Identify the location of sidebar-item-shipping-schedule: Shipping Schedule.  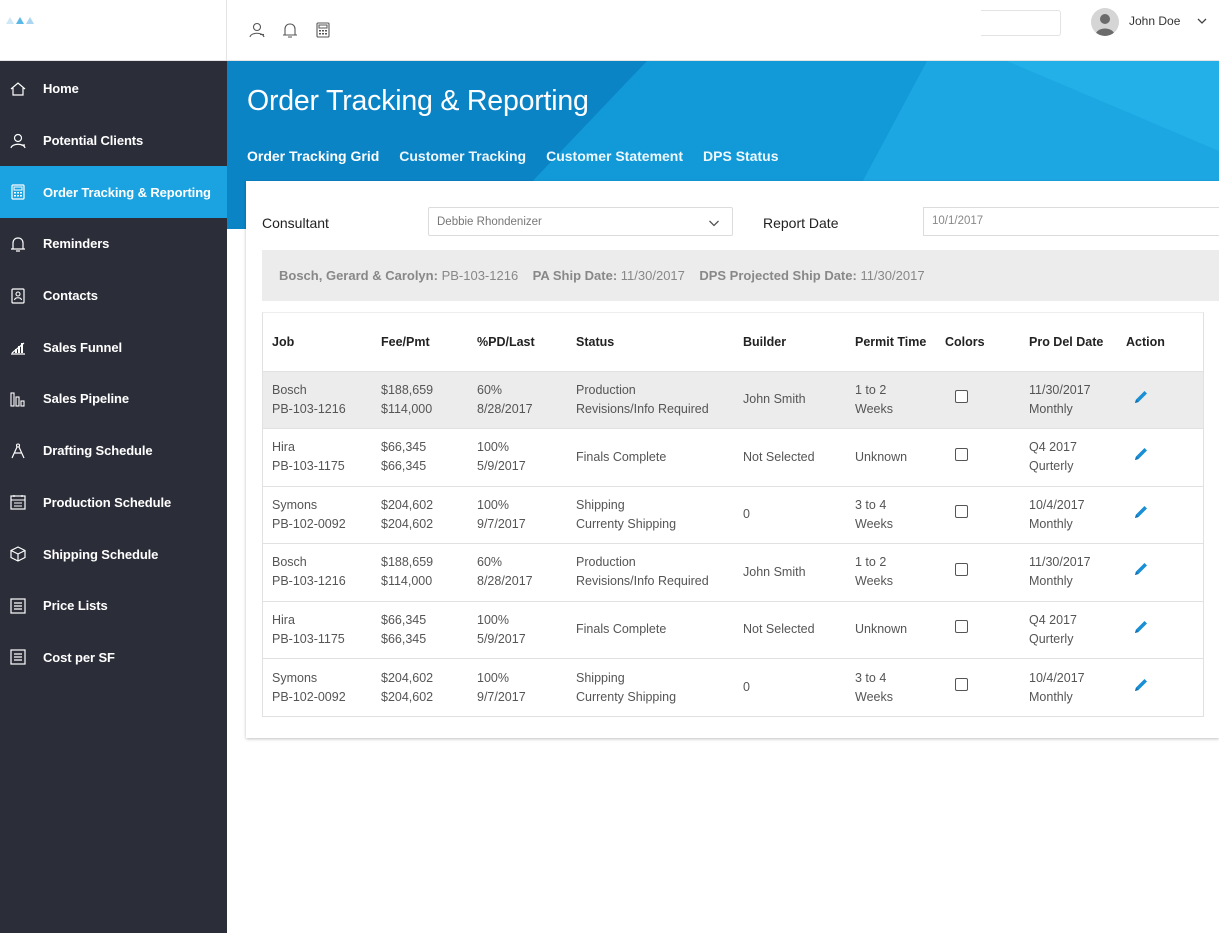
(113, 554).